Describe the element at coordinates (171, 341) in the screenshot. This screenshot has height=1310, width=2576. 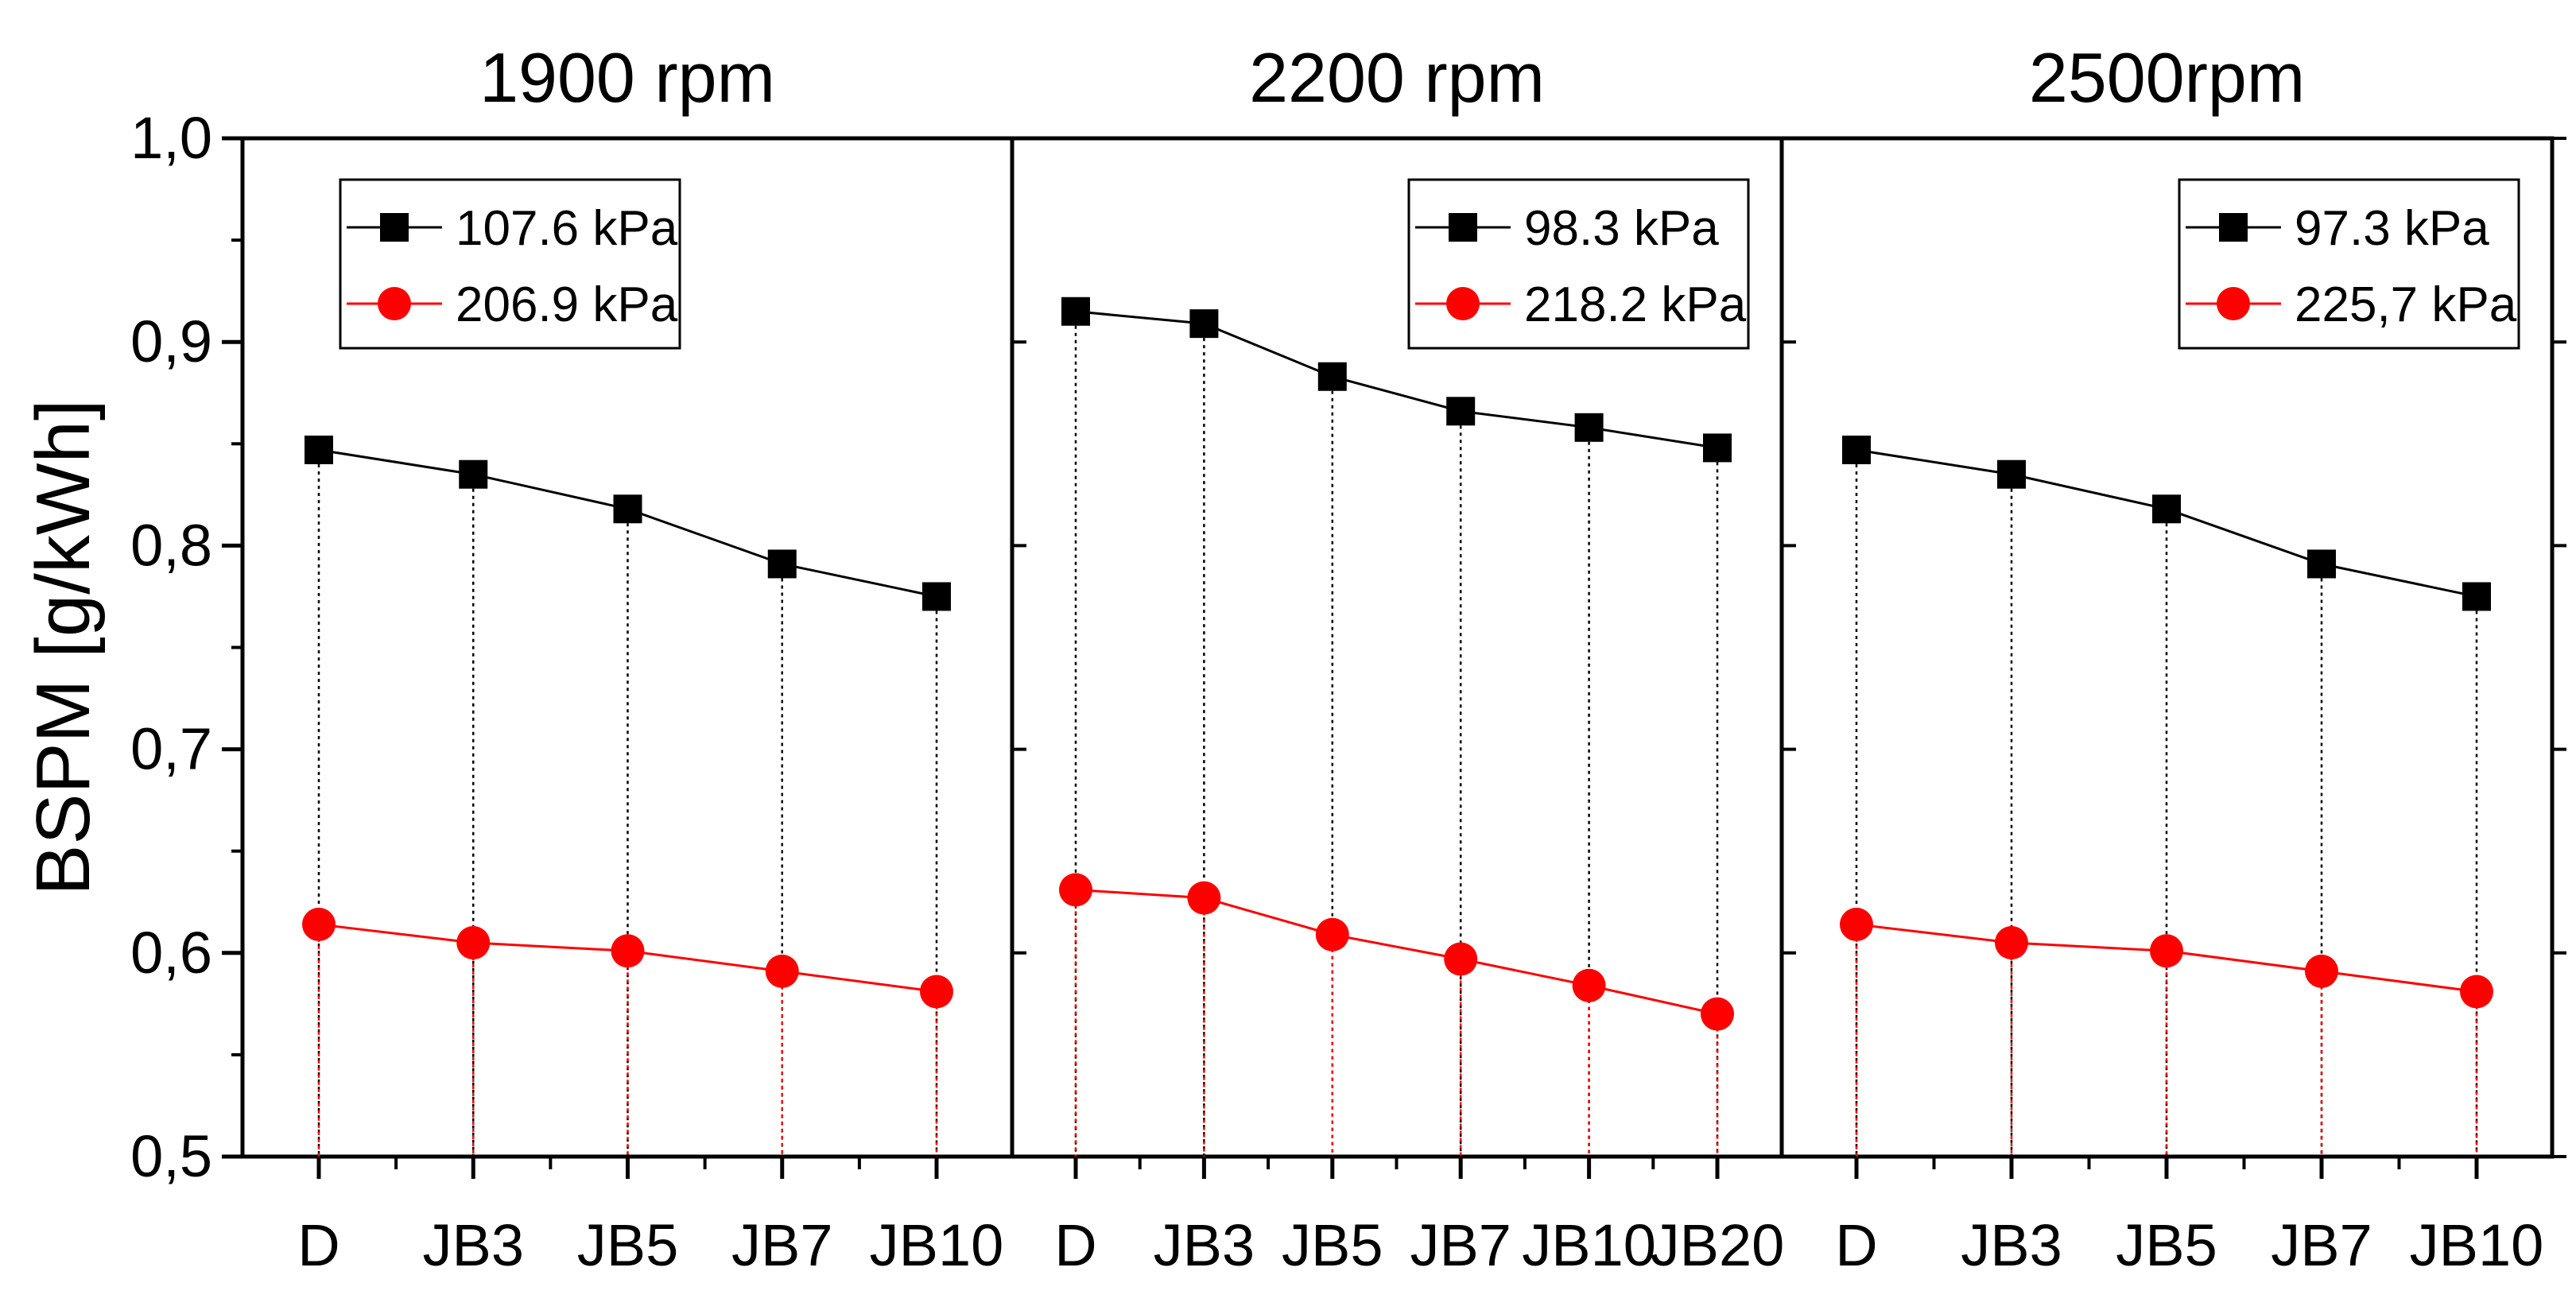
I see `y-tick-label: 0,9` at that location.